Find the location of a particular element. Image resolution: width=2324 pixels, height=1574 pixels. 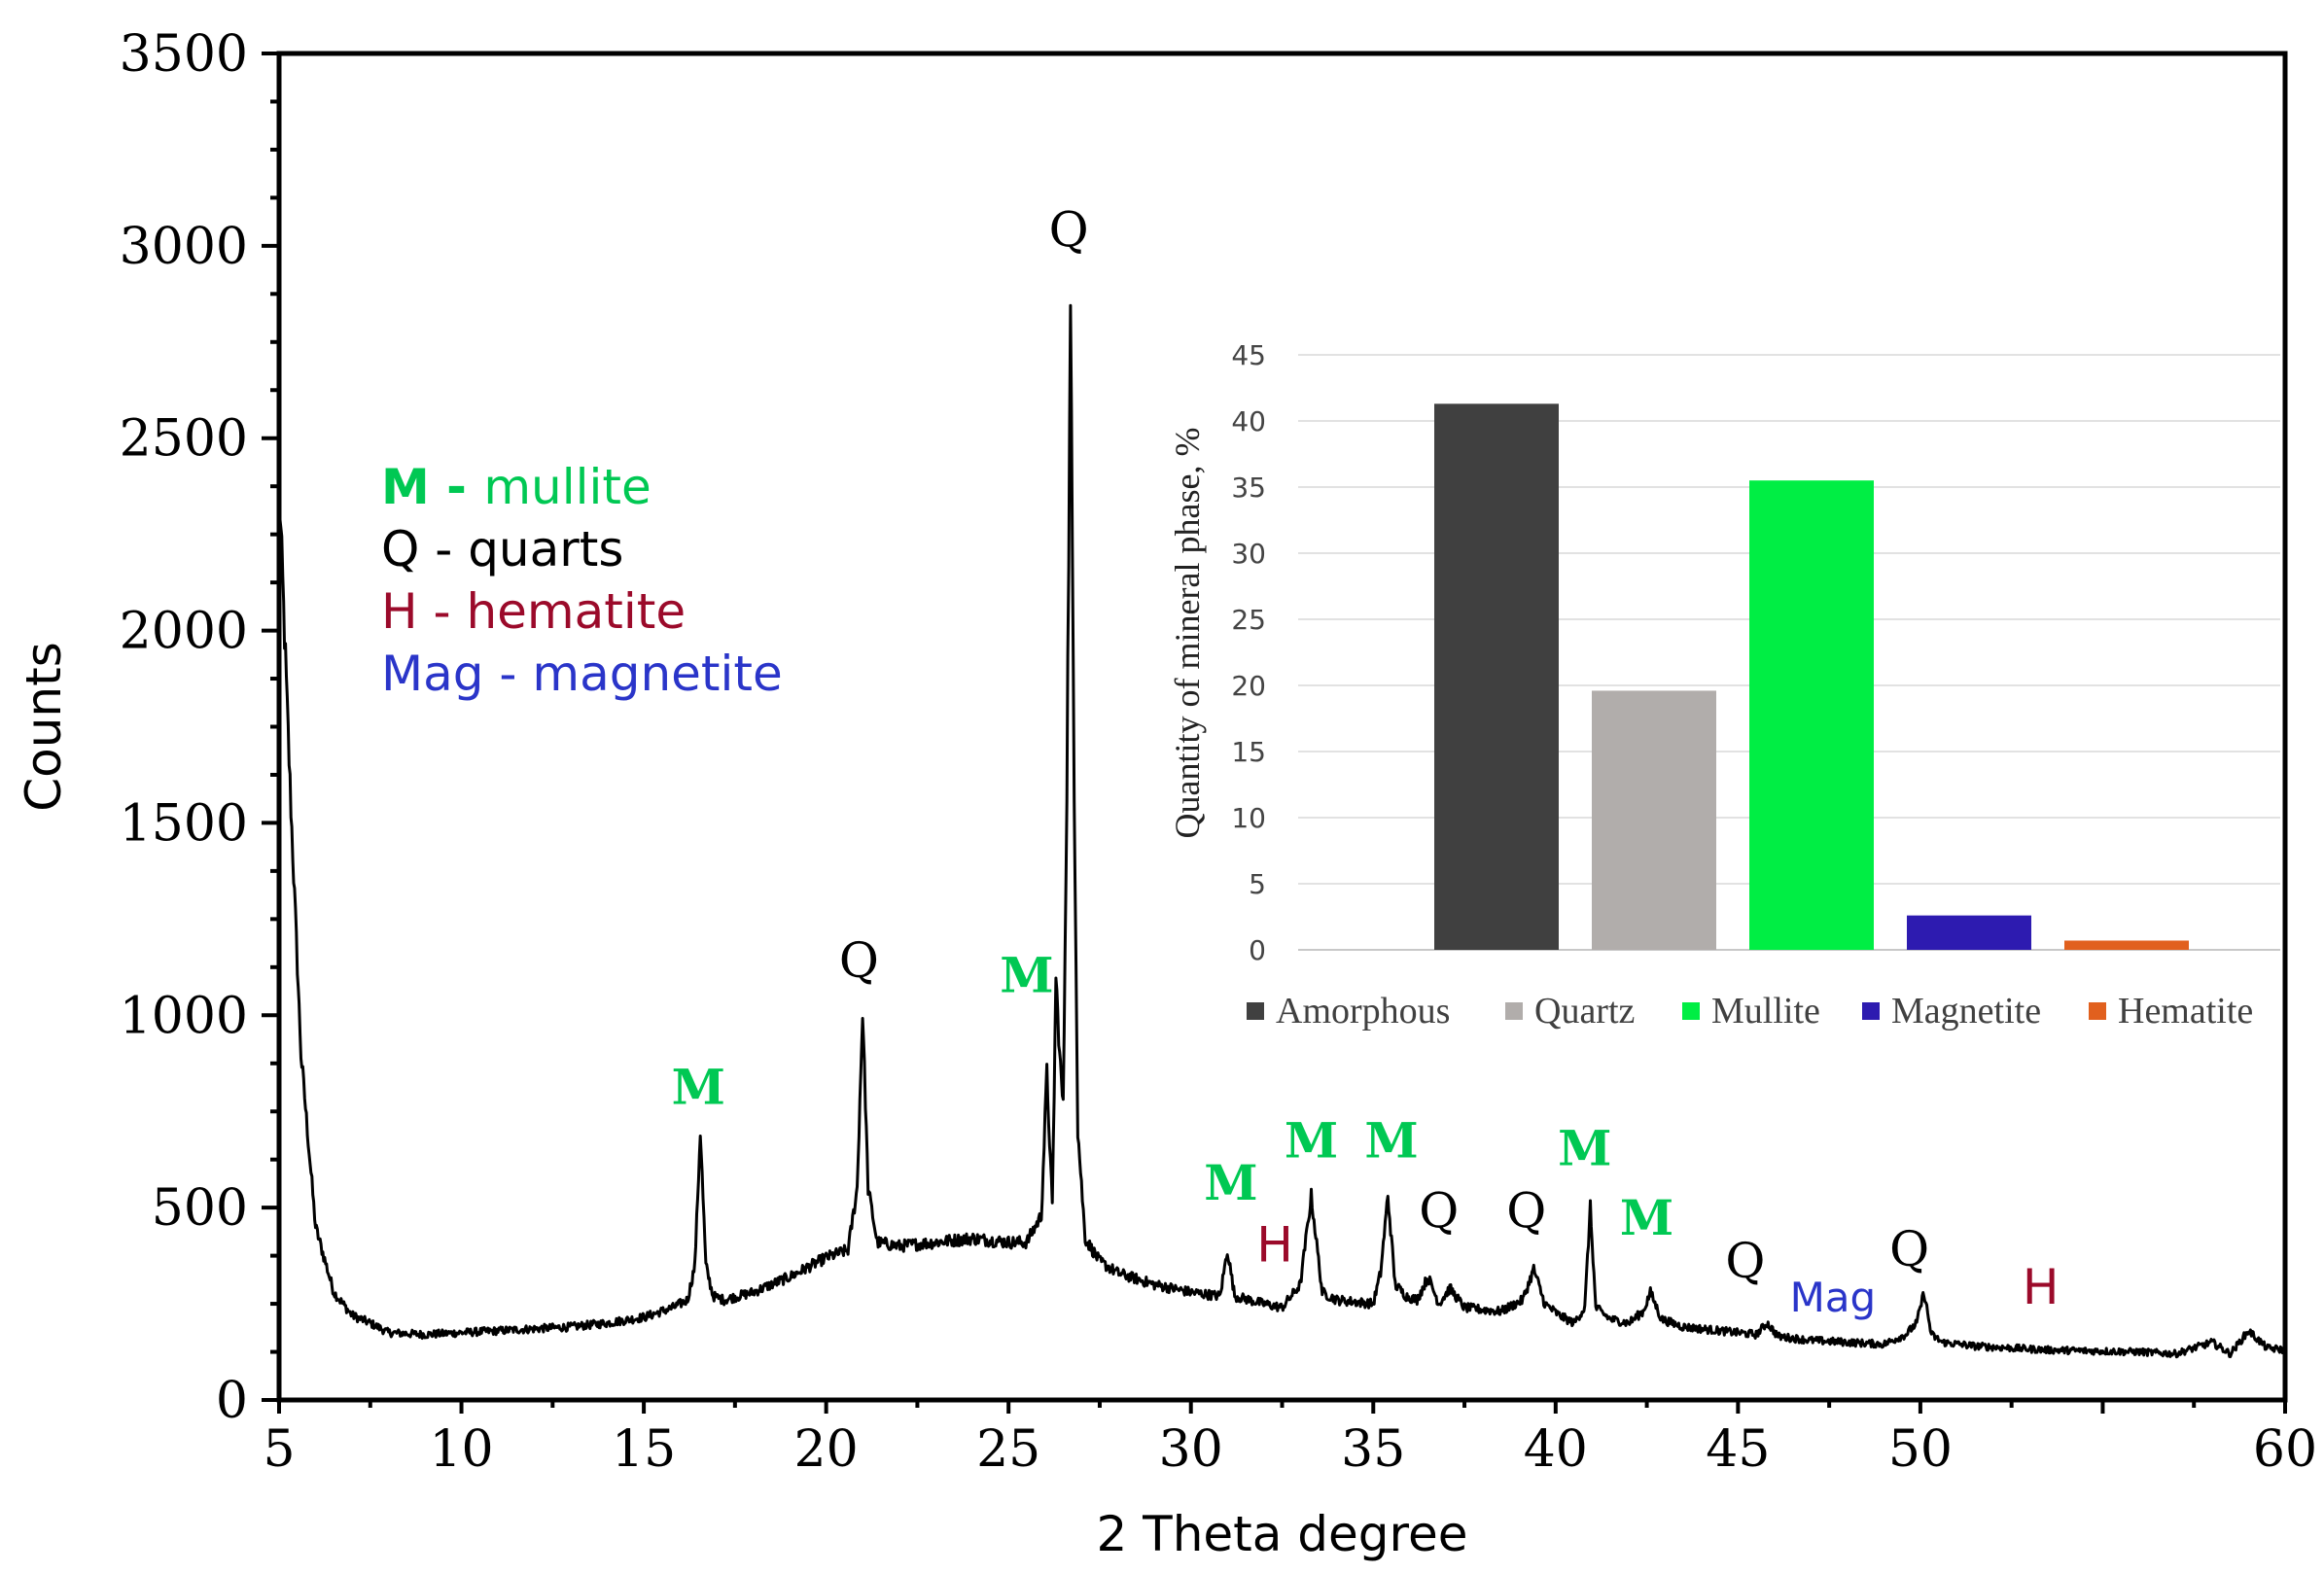

inset-y-tick-label: 0 is located at coordinates (1258, 950).